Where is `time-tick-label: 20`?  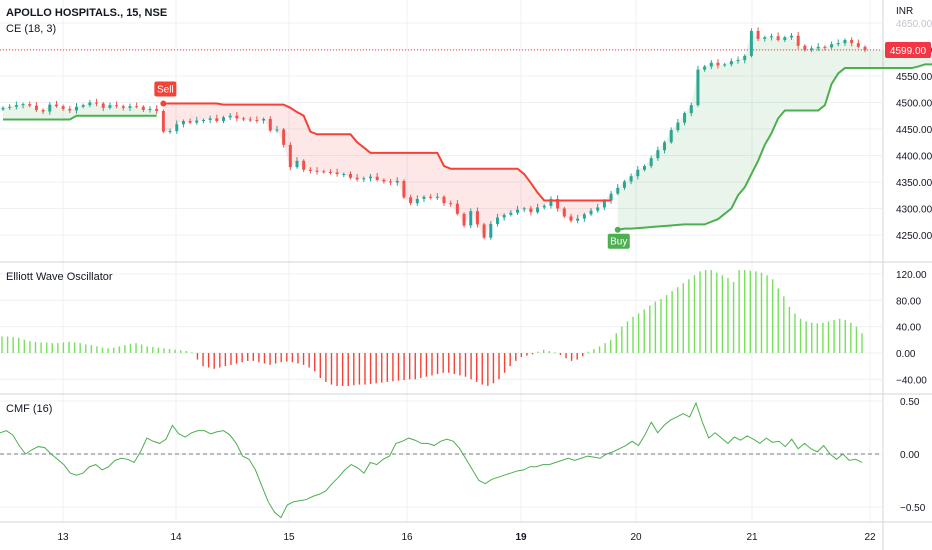 time-tick-label: 20 is located at coordinates (636, 537).